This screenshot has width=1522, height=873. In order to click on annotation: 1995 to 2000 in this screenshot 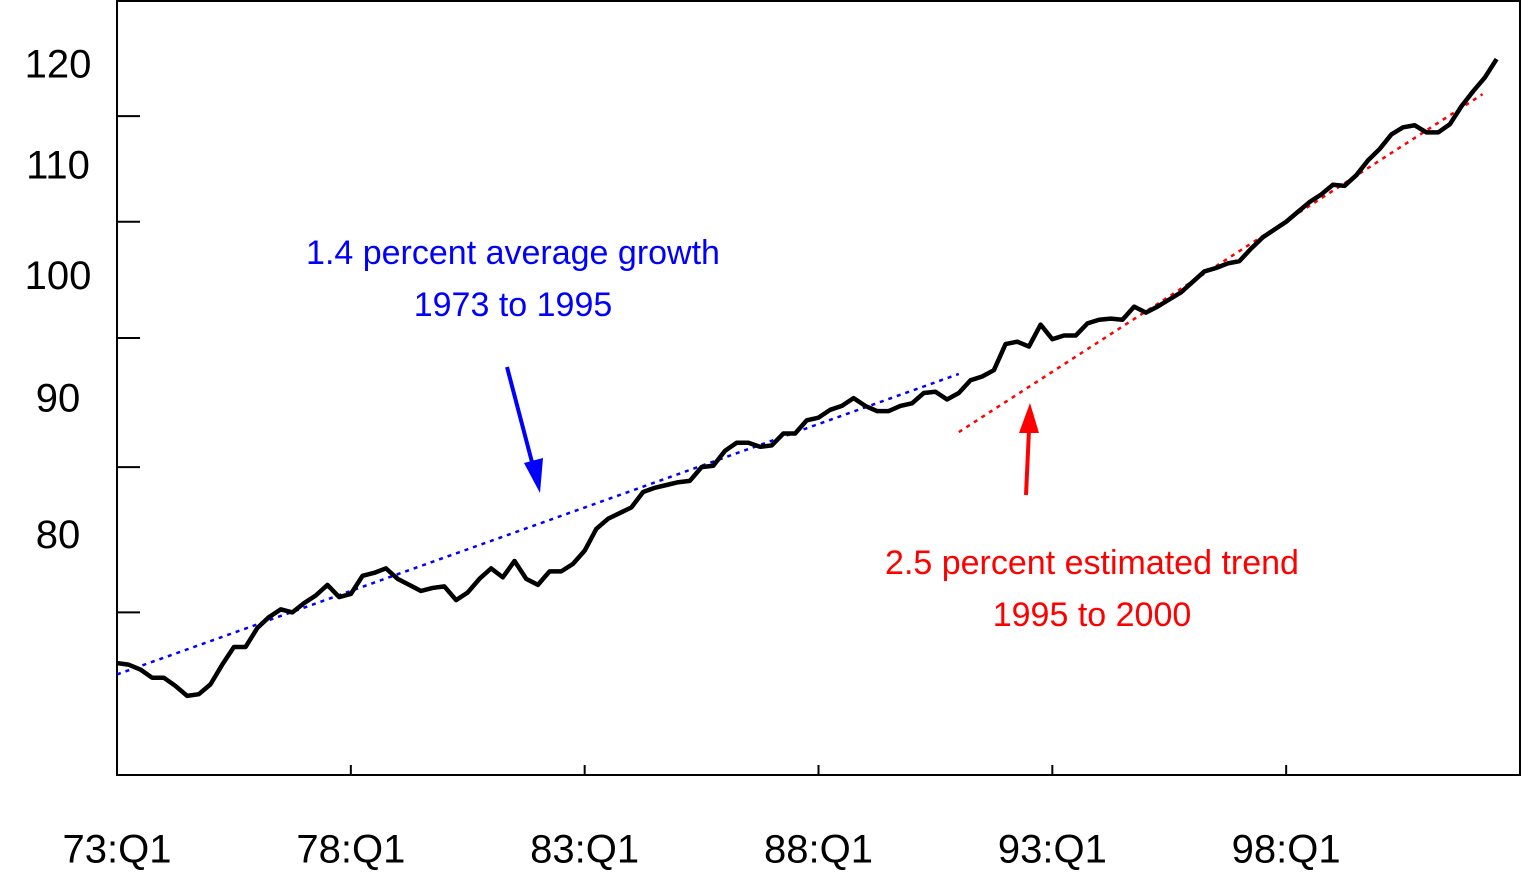, I will do `click(1092, 615)`.